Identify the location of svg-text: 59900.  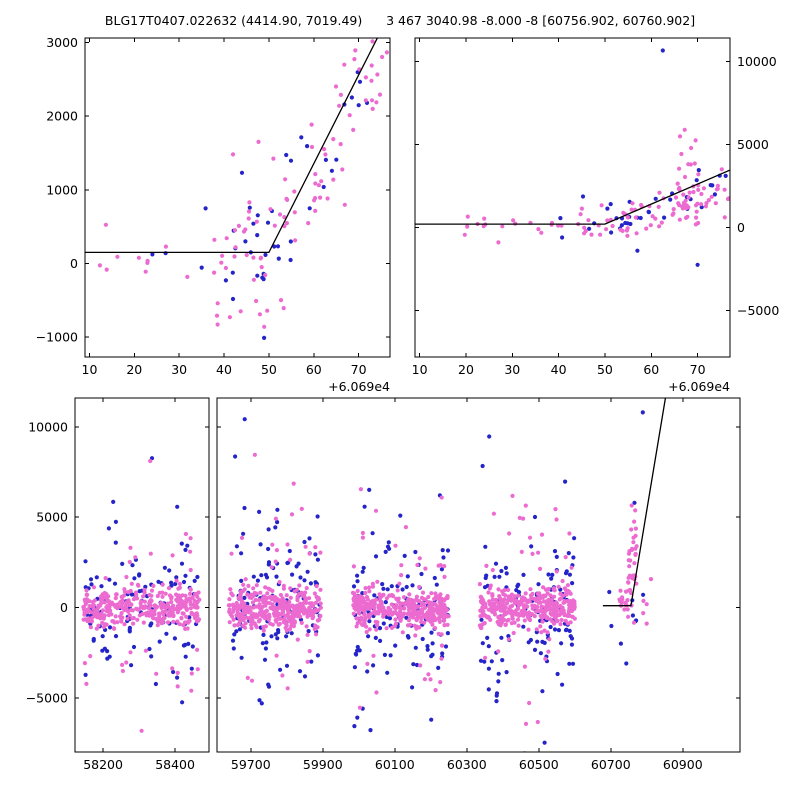
(323, 764).